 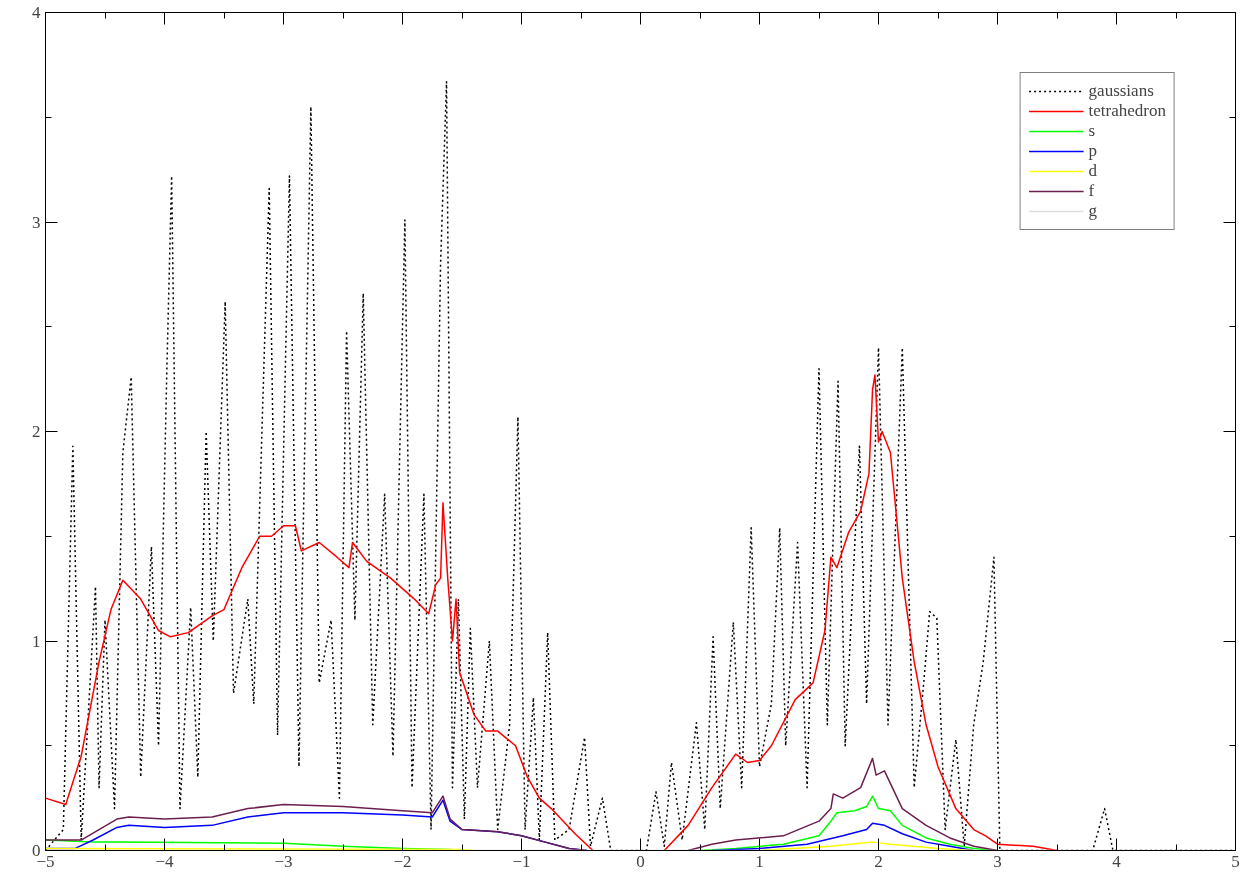 What do you see at coordinates (1092, 191) in the screenshot?
I see `legend-label: f` at bounding box center [1092, 191].